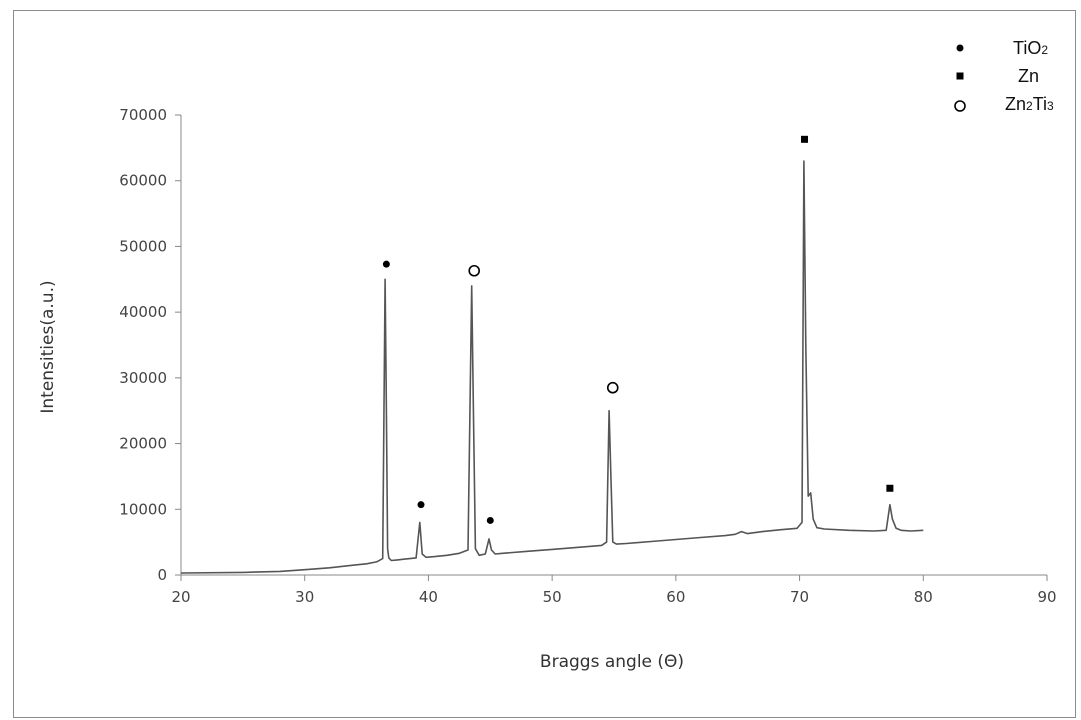 The width and height of the screenshot is (1081, 720). I want to click on y-tick-label: 10000, so click(143, 509).